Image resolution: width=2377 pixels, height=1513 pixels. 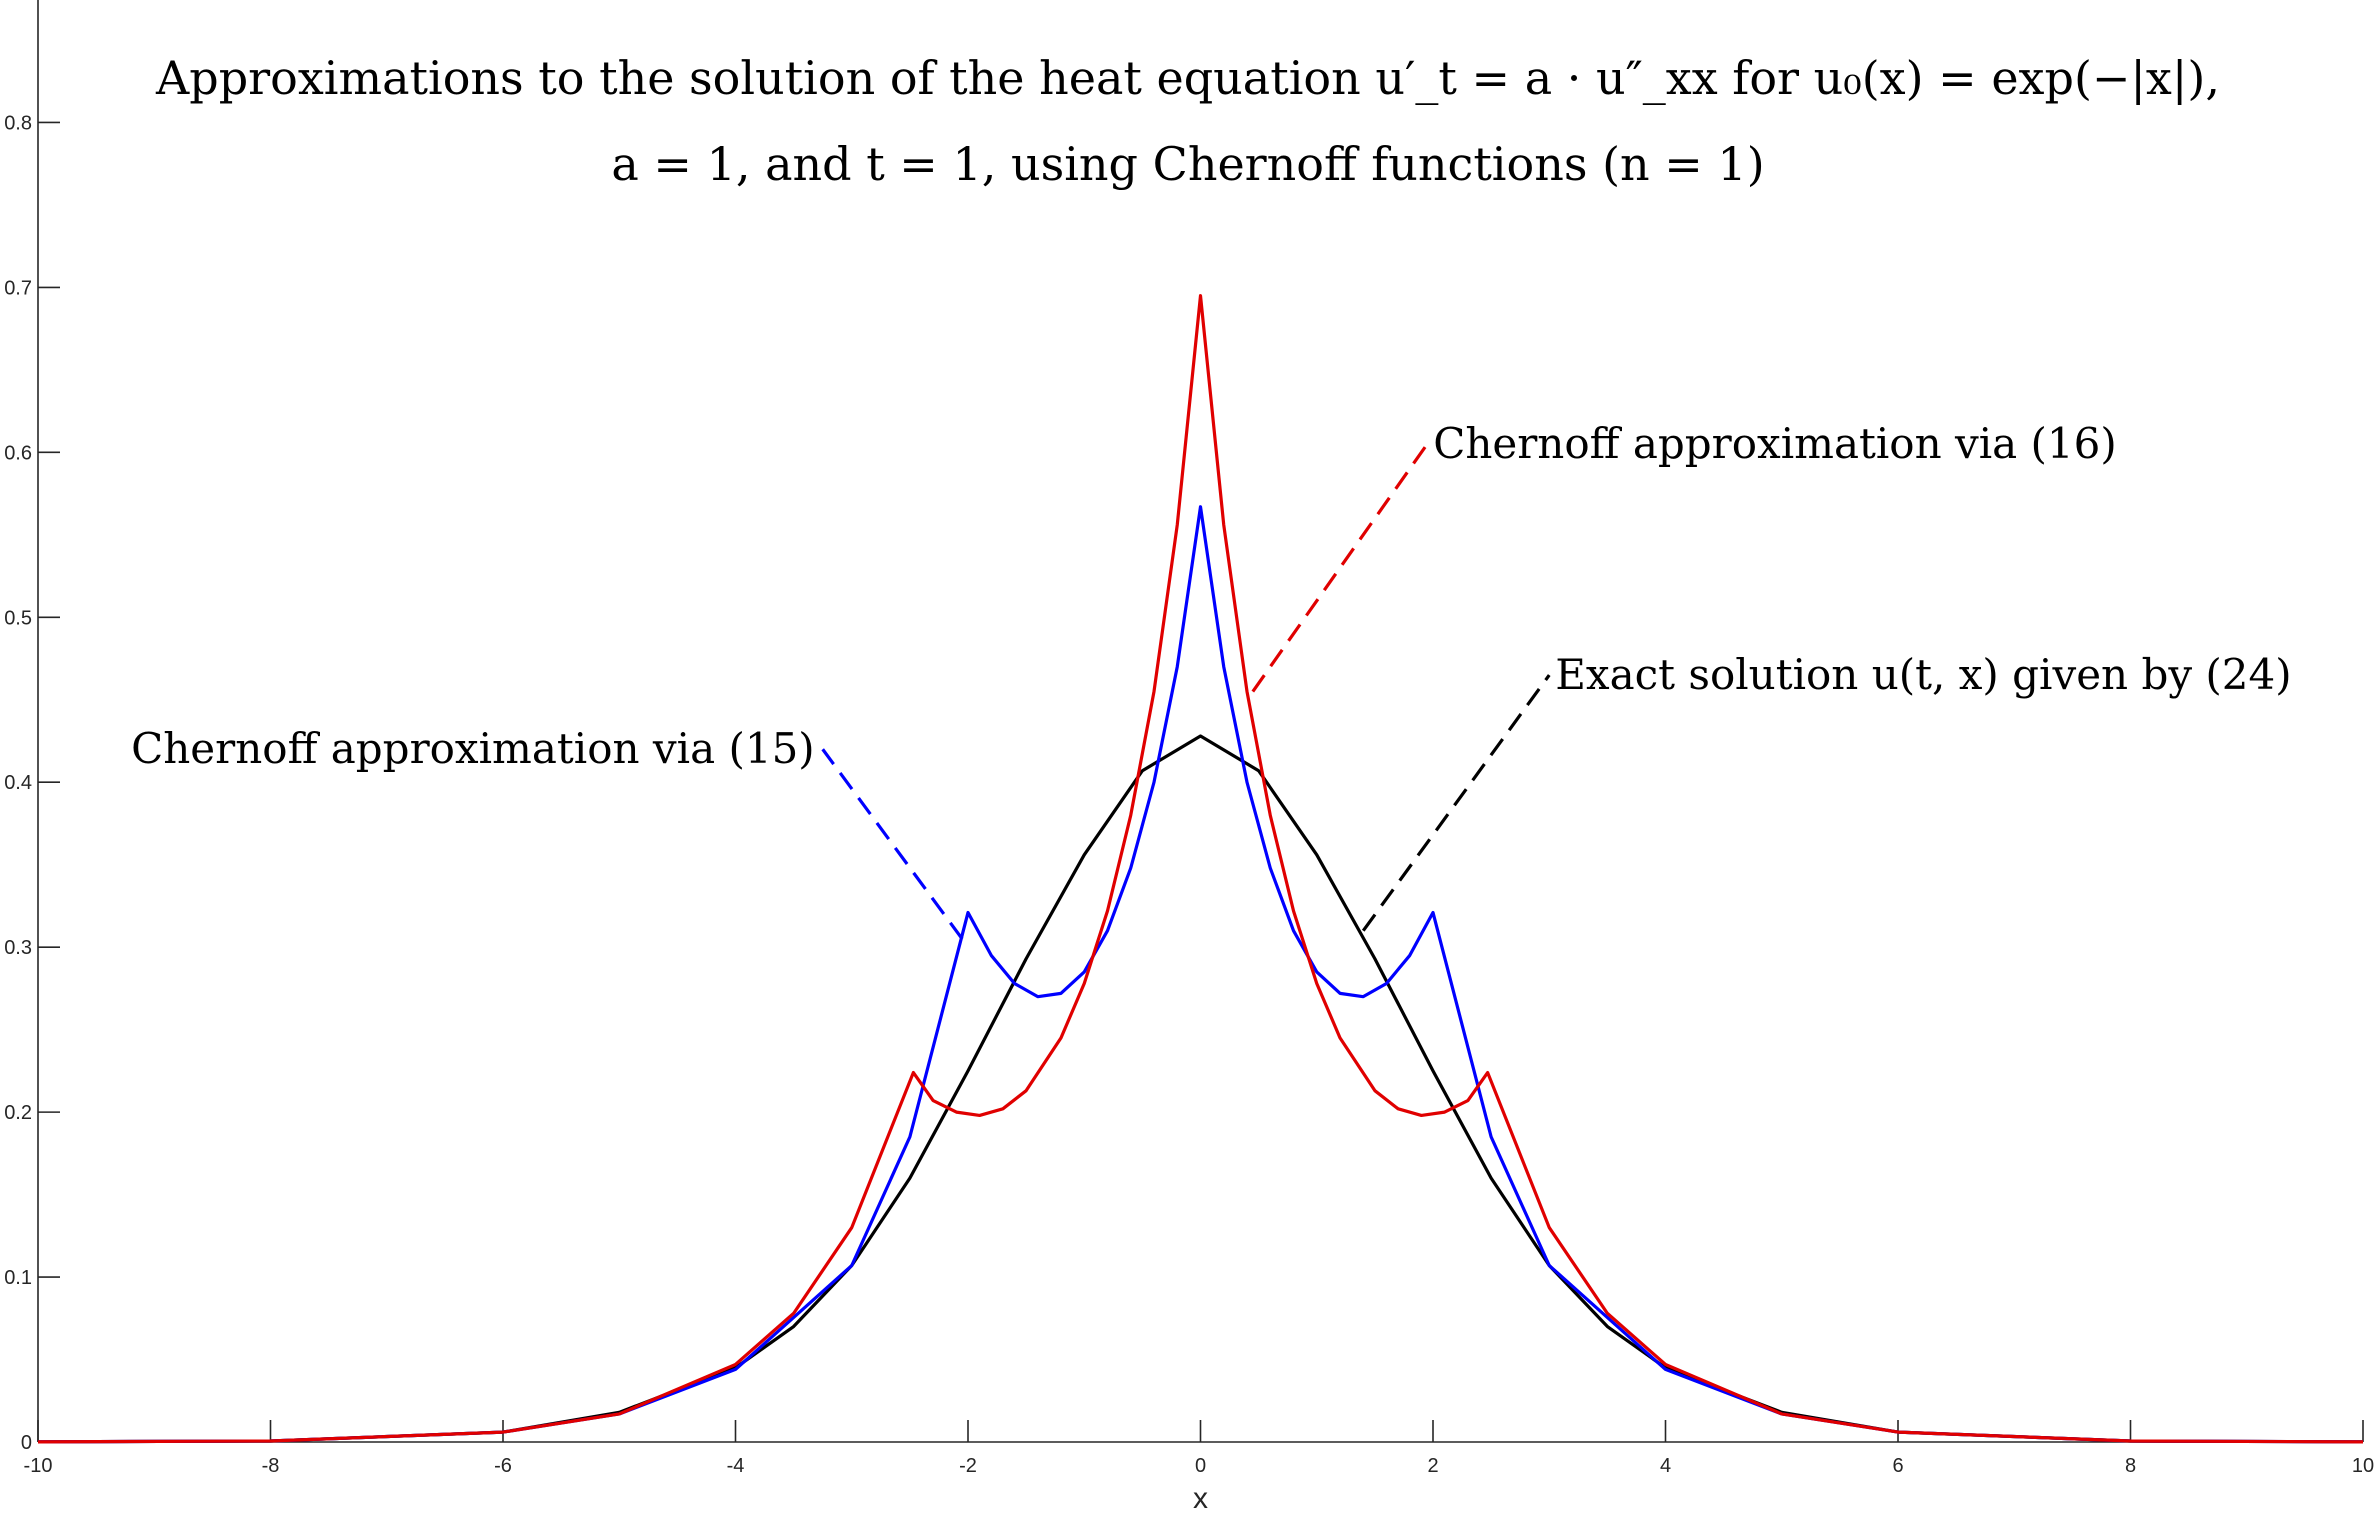 I want to click on y-tick-label: 0.8, so click(x=18, y=123).